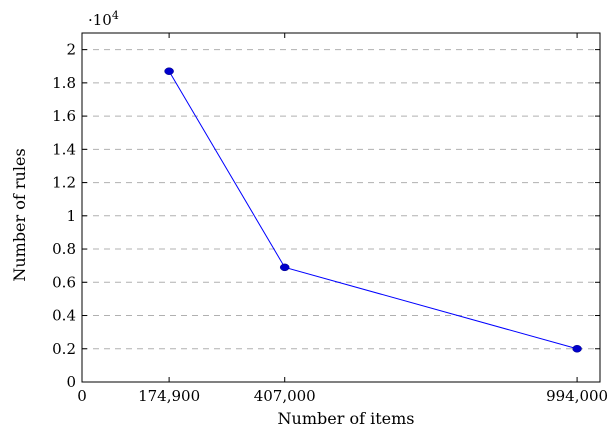 The image size is (611, 430). What do you see at coordinates (64, 349) in the screenshot?
I see `y-tick-label-1: 0.2` at bounding box center [64, 349].